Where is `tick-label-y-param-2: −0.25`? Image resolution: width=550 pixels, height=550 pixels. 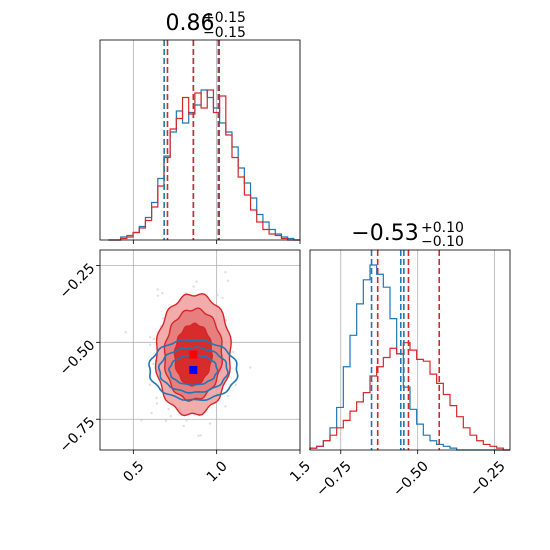 tick-label-y-param-2: −0.25 is located at coordinates (78, 281).